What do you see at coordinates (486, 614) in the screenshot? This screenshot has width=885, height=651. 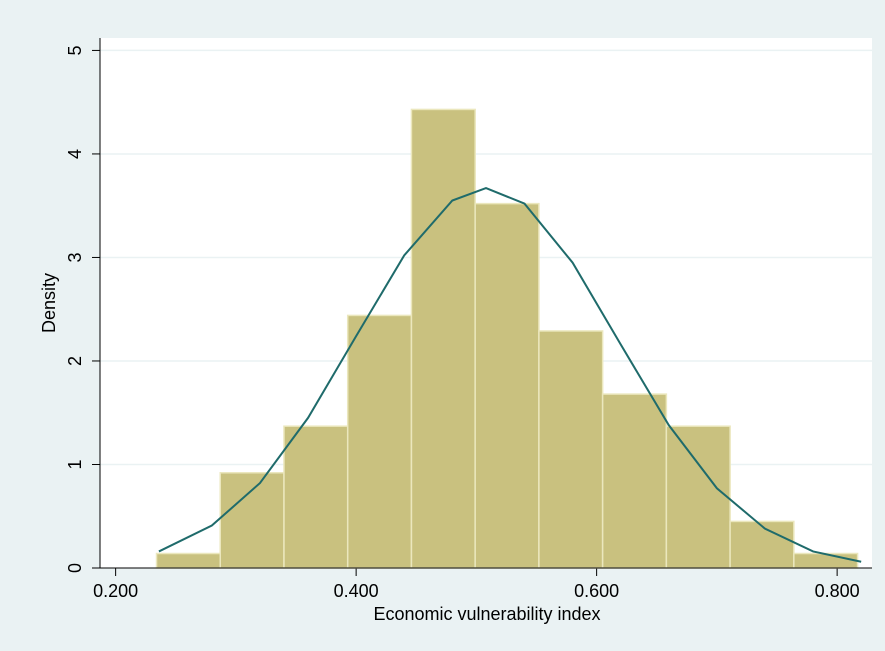 I see `x-axis-label: Economic vulnerability index` at bounding box center [486, 614].